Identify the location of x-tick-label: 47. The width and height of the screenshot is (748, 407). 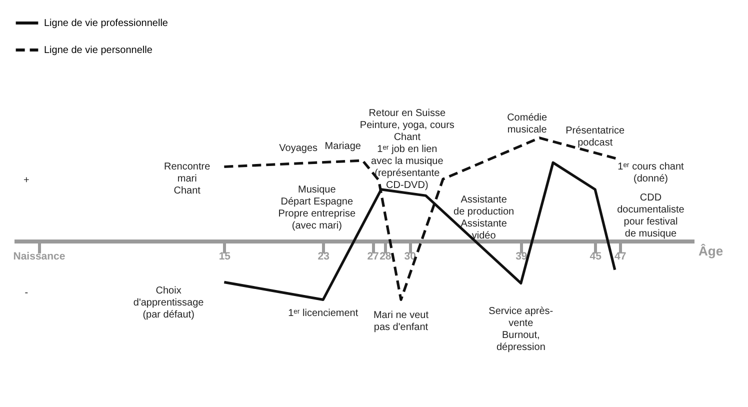
(620, 256).